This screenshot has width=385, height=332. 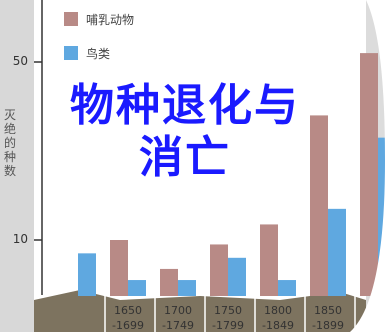 What do you see at coordinates (128, 318) in the screenshot?
I see `x-tick-label: 1650 -1699` at bounding box center [128, 318].